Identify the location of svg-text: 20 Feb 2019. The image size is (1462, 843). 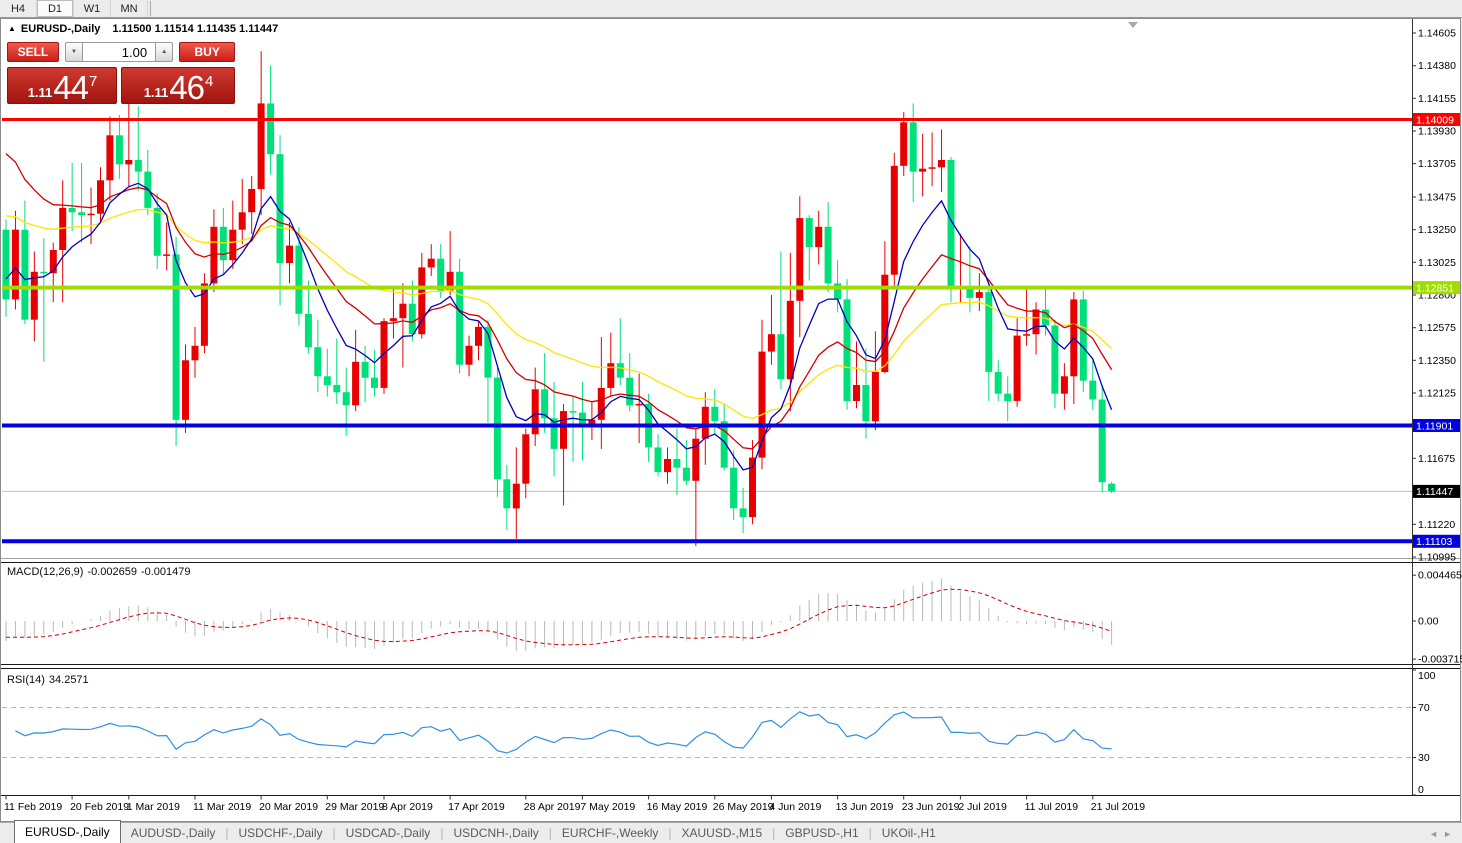
(99, 807).